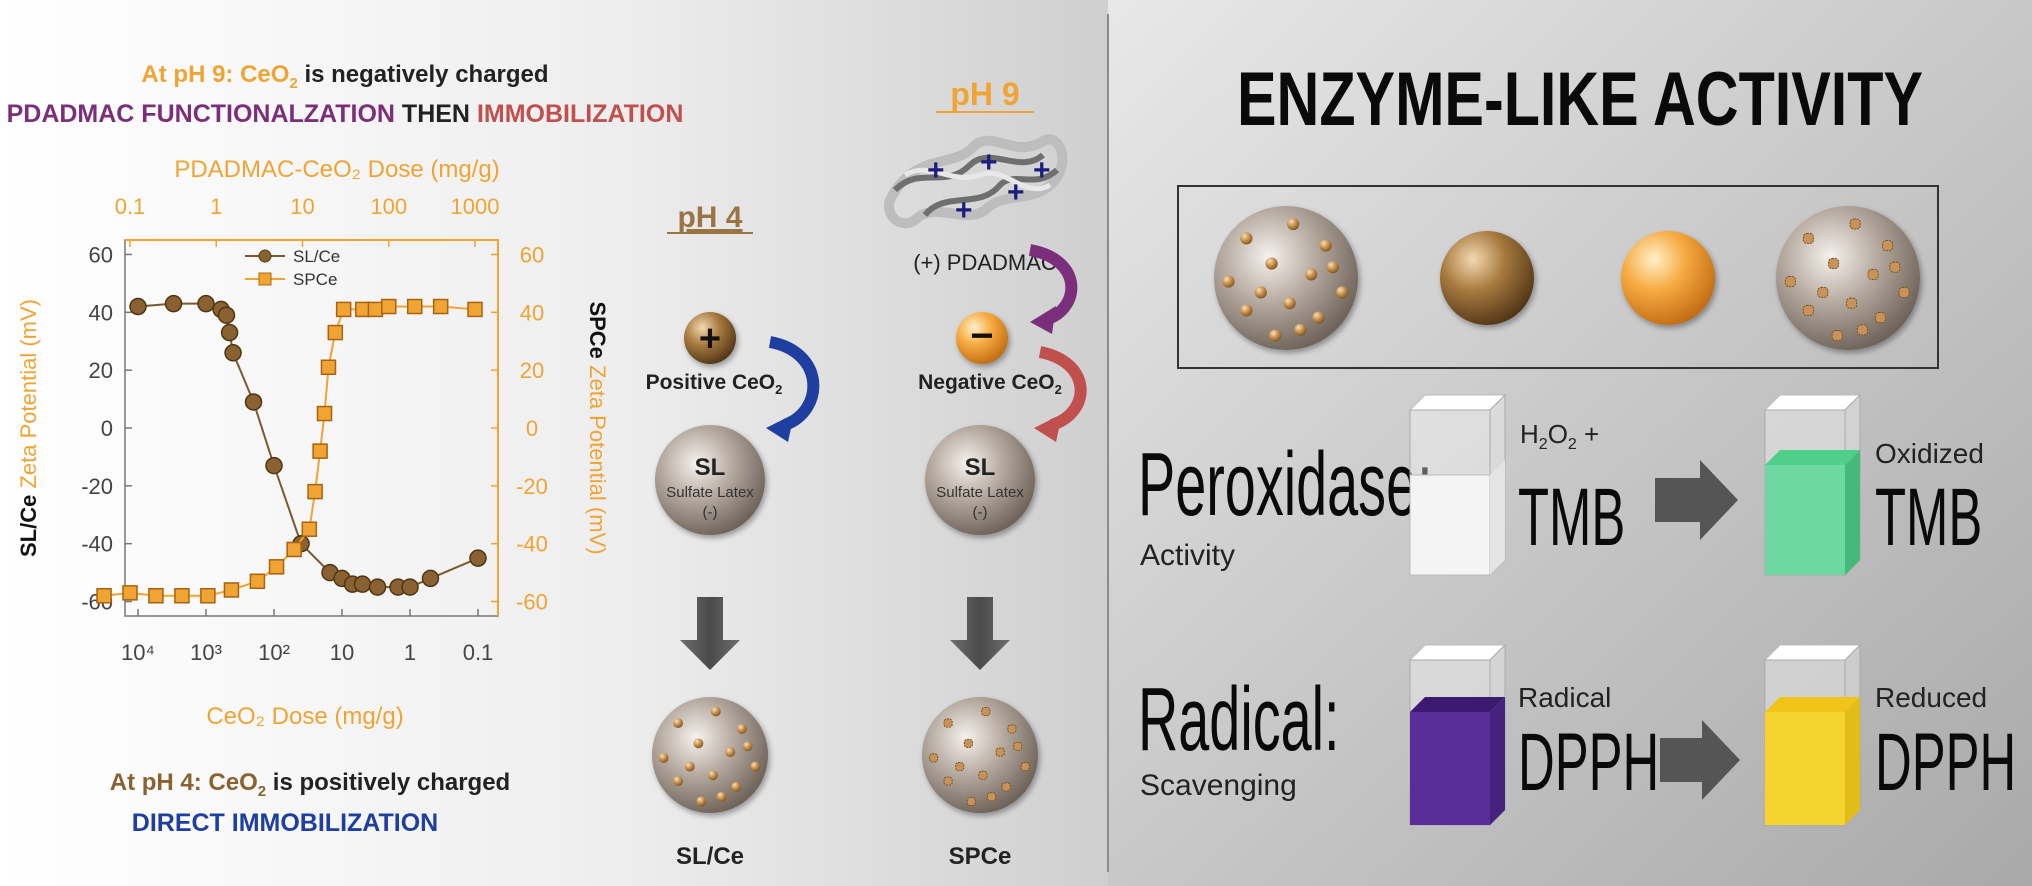 The image size is (2032, 886). What do you see at coordinates (316, 256) in the screenshot?
I see `legend-label-slce: SL/Ce` at bounding box center [316, 256].